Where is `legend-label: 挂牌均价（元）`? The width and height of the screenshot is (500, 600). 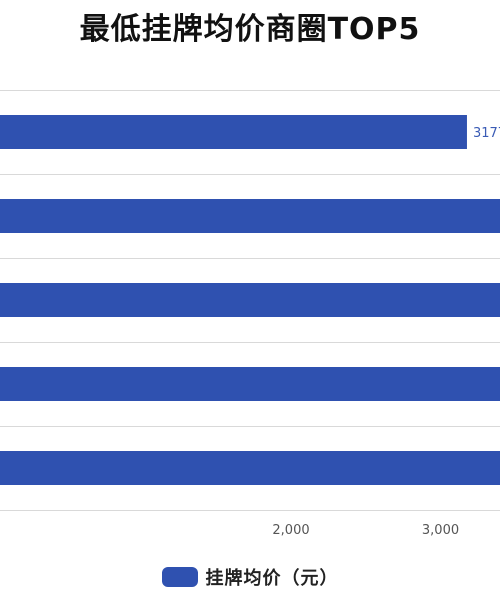 legend-label: 挂牌均价（元） is located at coordinates (272, 578).